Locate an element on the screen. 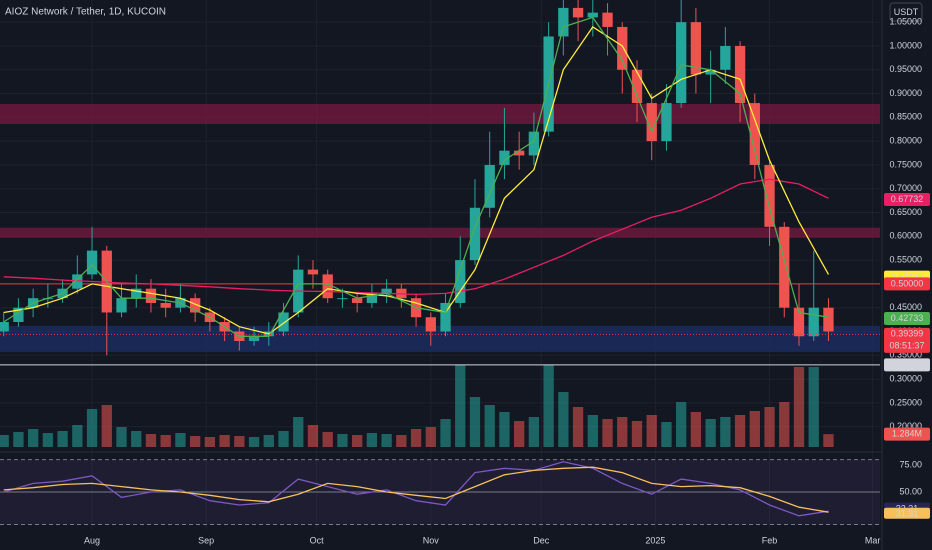 This screenshot has width=932, height=550. y-tick-label: 0.45000 is located at coordinates (905, 307).